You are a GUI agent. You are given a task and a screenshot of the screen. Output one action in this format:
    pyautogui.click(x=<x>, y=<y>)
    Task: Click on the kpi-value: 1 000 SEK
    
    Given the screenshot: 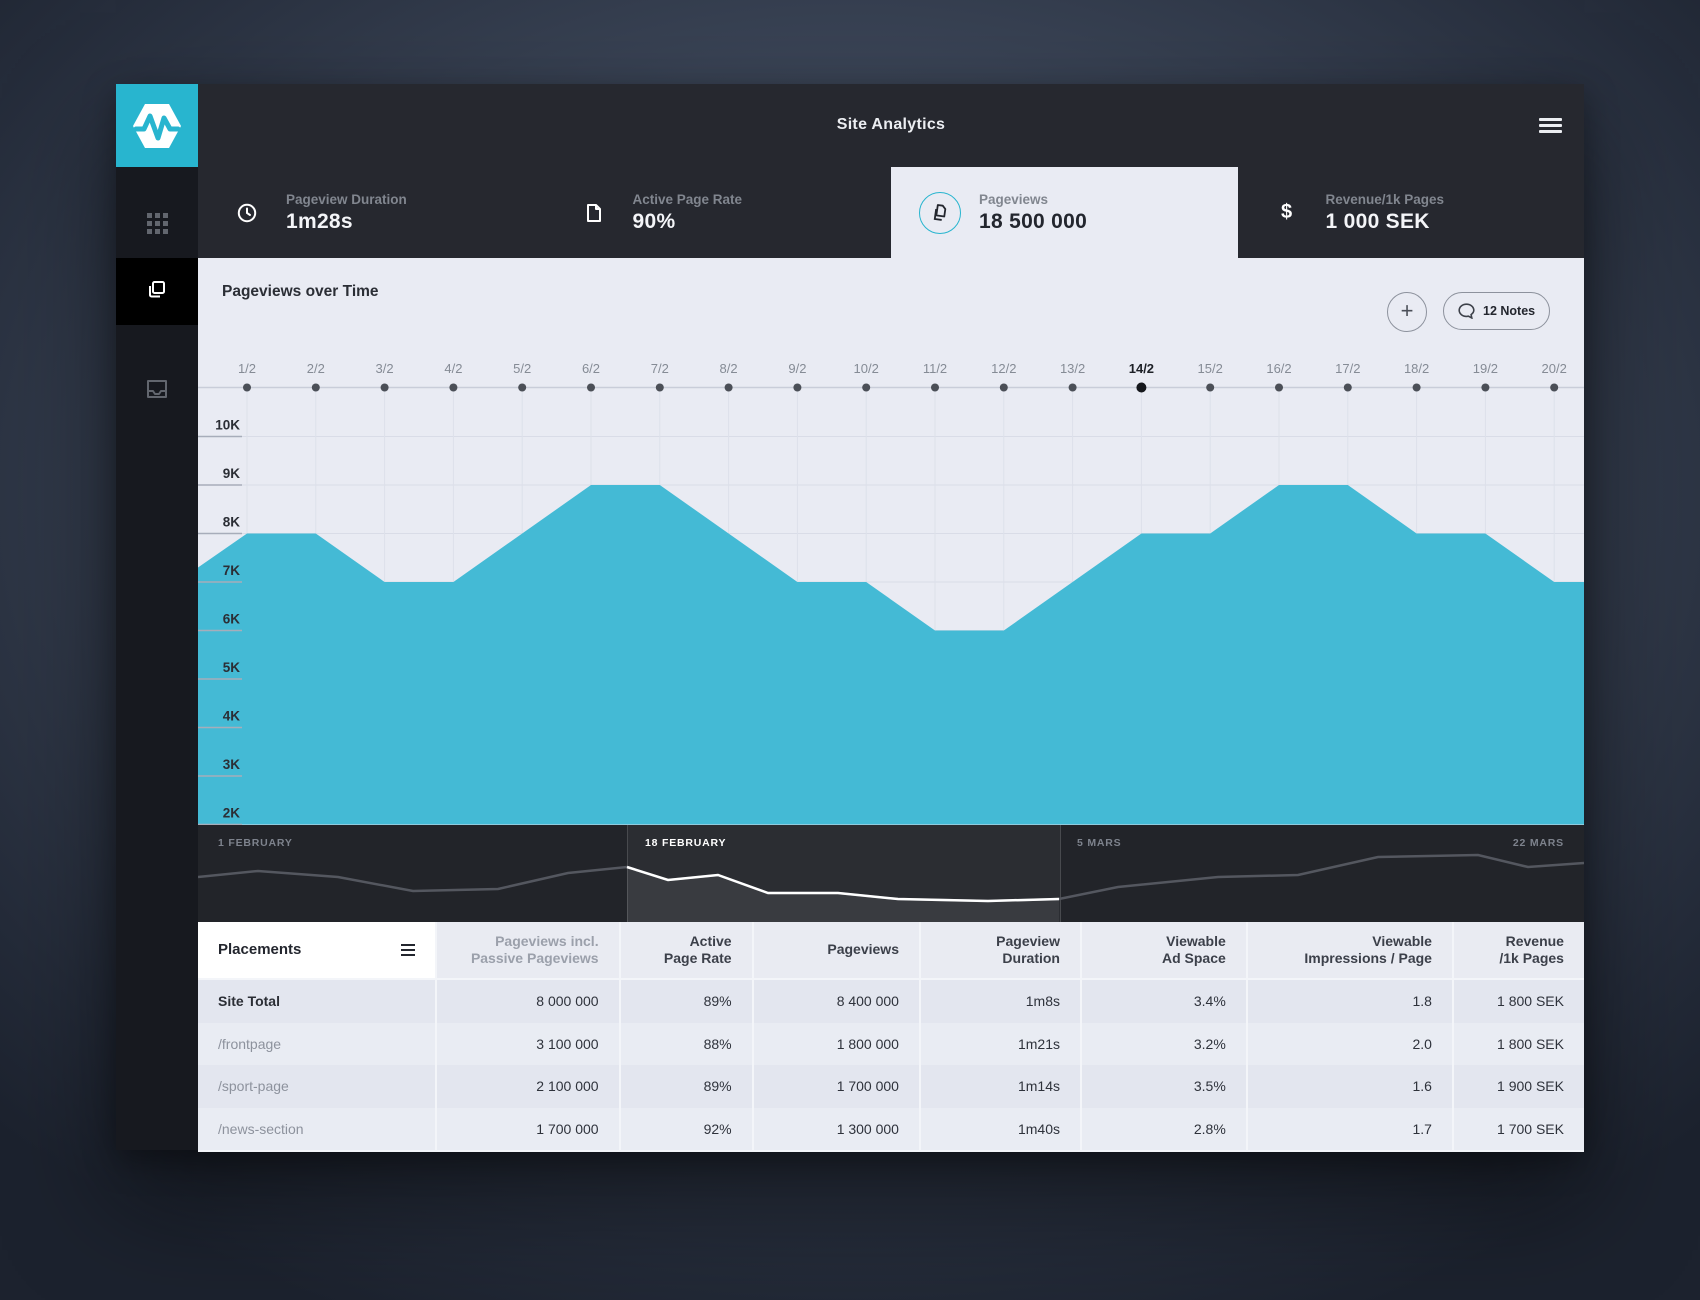 What is the action you would take?
    pyautogui.click(x=1377, y=221)
    